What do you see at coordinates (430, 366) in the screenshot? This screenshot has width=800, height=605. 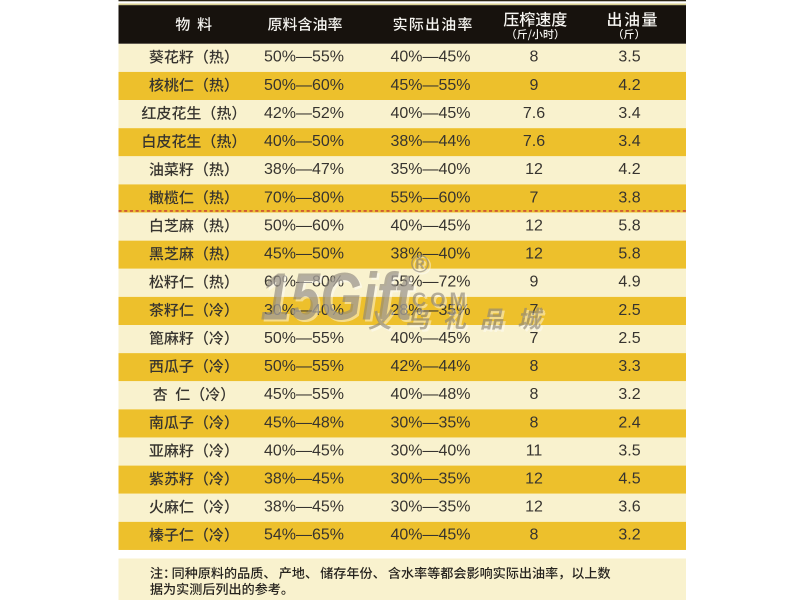 I see `svg-text: 42%—44%` at bounding box center [430, 366].